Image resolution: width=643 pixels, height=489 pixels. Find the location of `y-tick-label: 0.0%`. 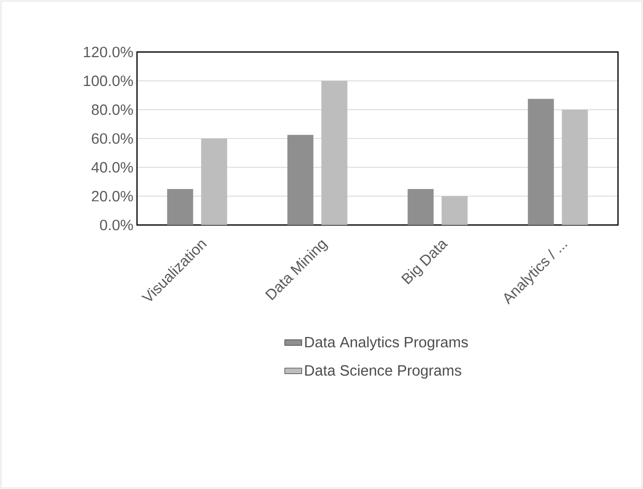

y-tick-label: 0.0% is located at coordinates (116, 225).